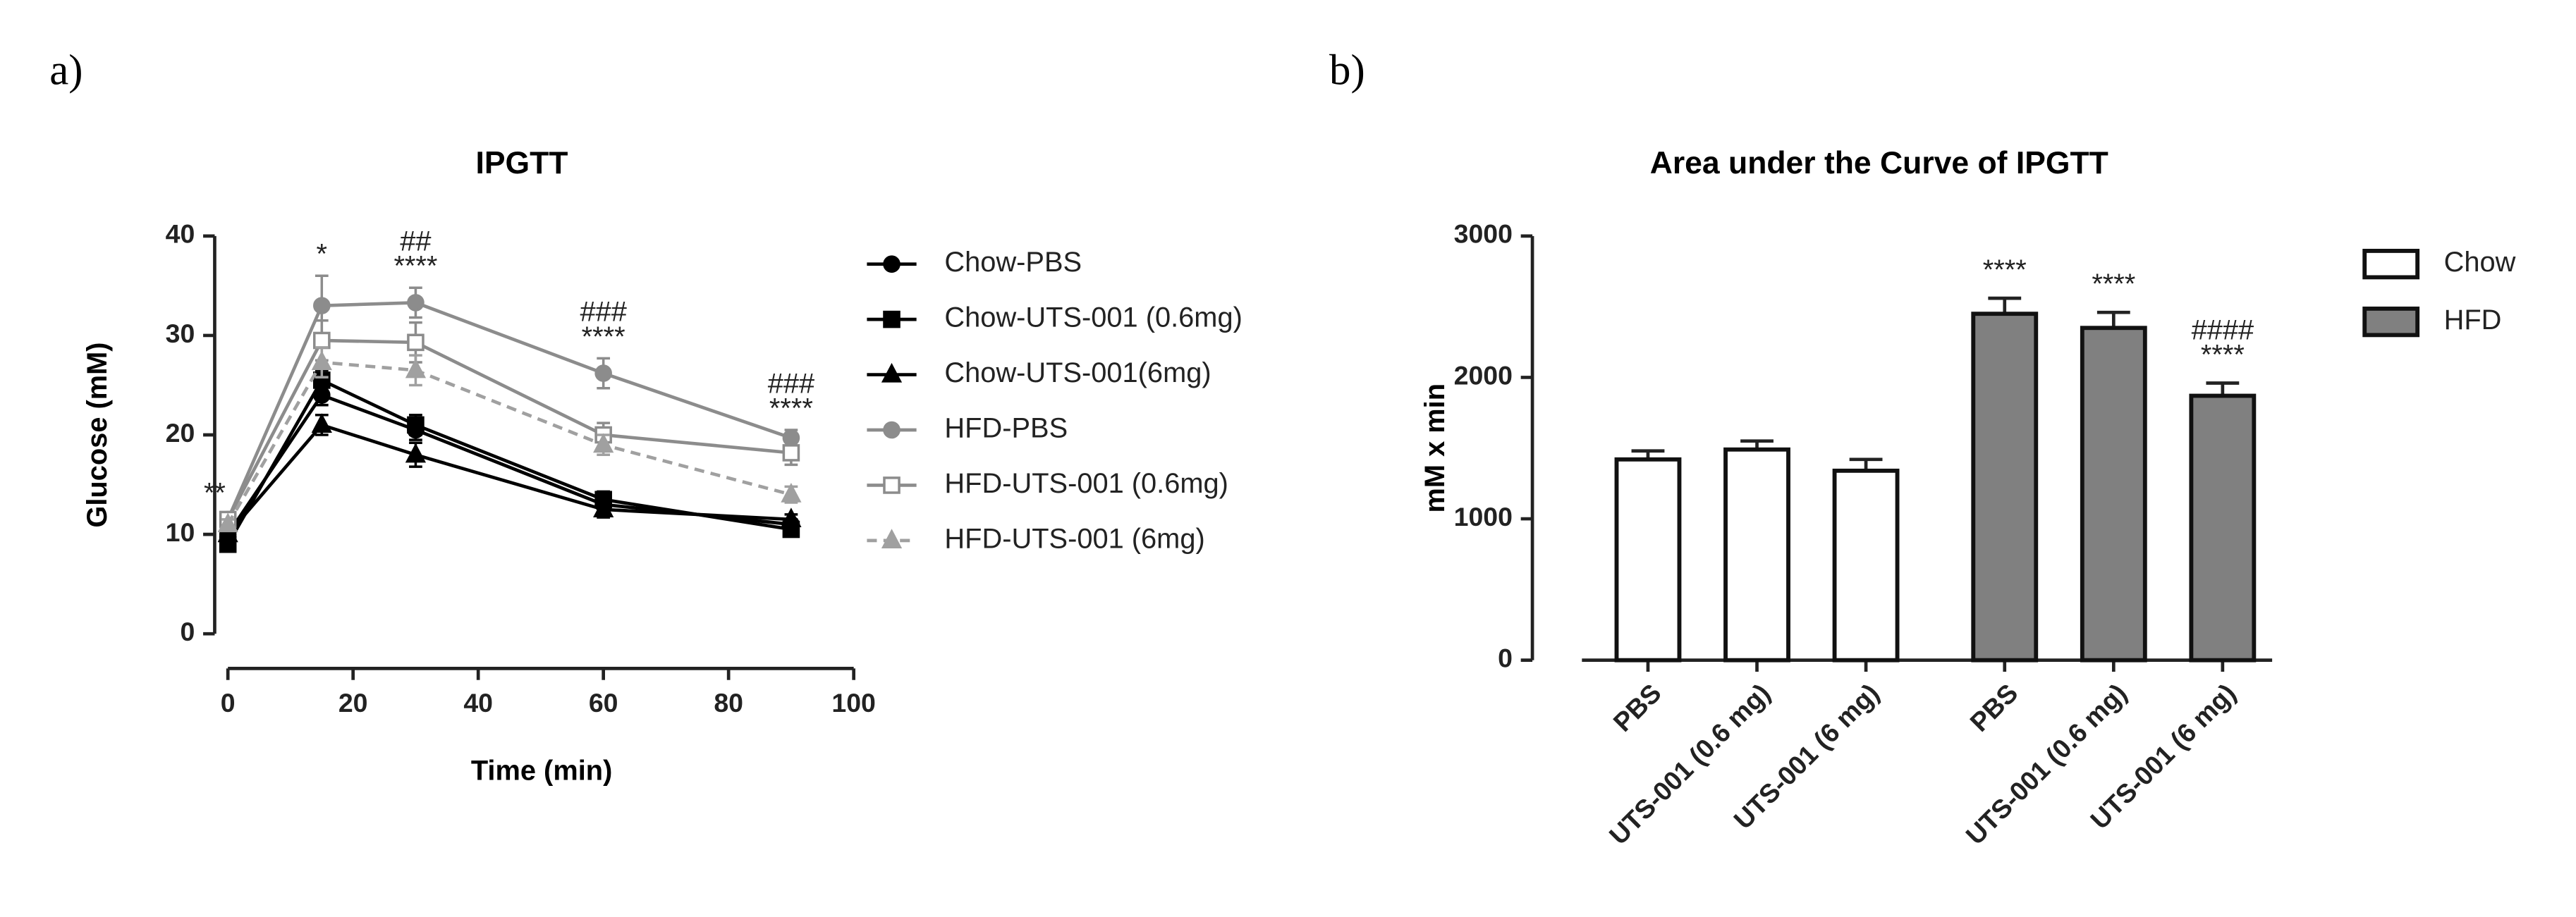 The width and height of the screenshot is (2576, 917). What do you see at coordinates (1347, 70) in the screenshot?
I see `panel-label: b)` at bounding box center [1347, 70].